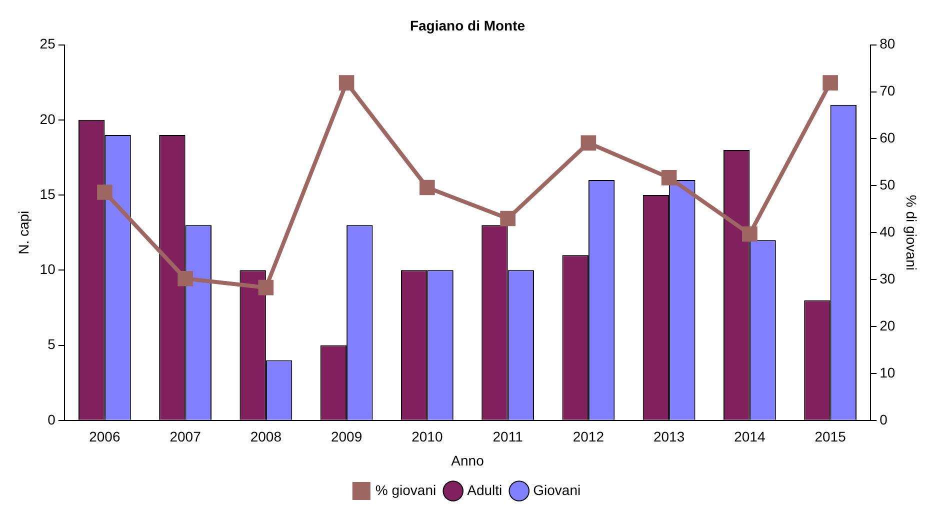 This screenshot has width=935, height=517. Describe the element at coordinates (52, 419) in the screenshot. I see `y-tick-label: 0` at that location.